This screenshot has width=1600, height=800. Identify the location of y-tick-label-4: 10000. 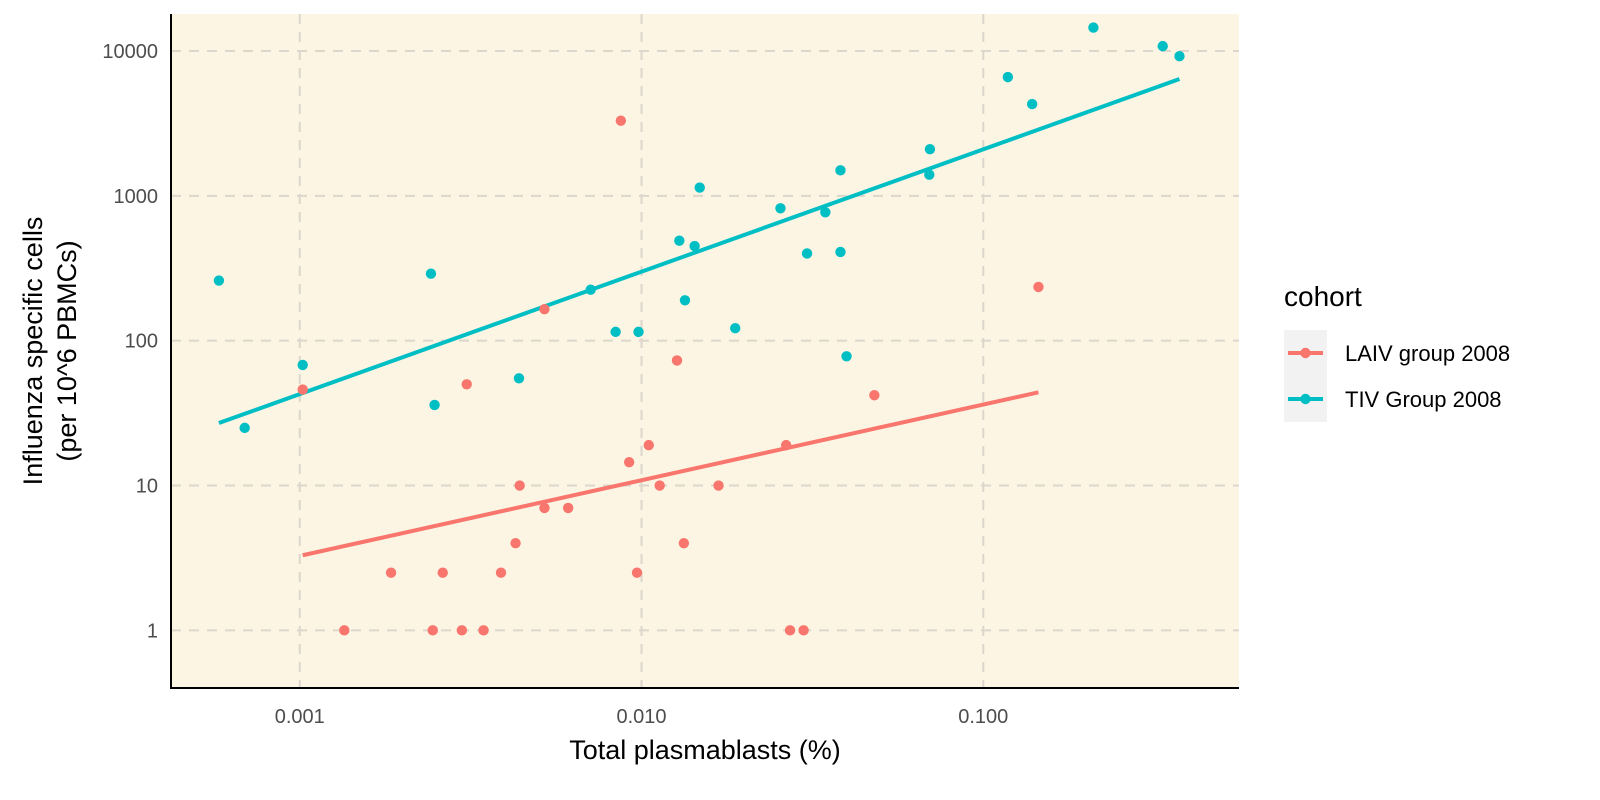
(130, 52).